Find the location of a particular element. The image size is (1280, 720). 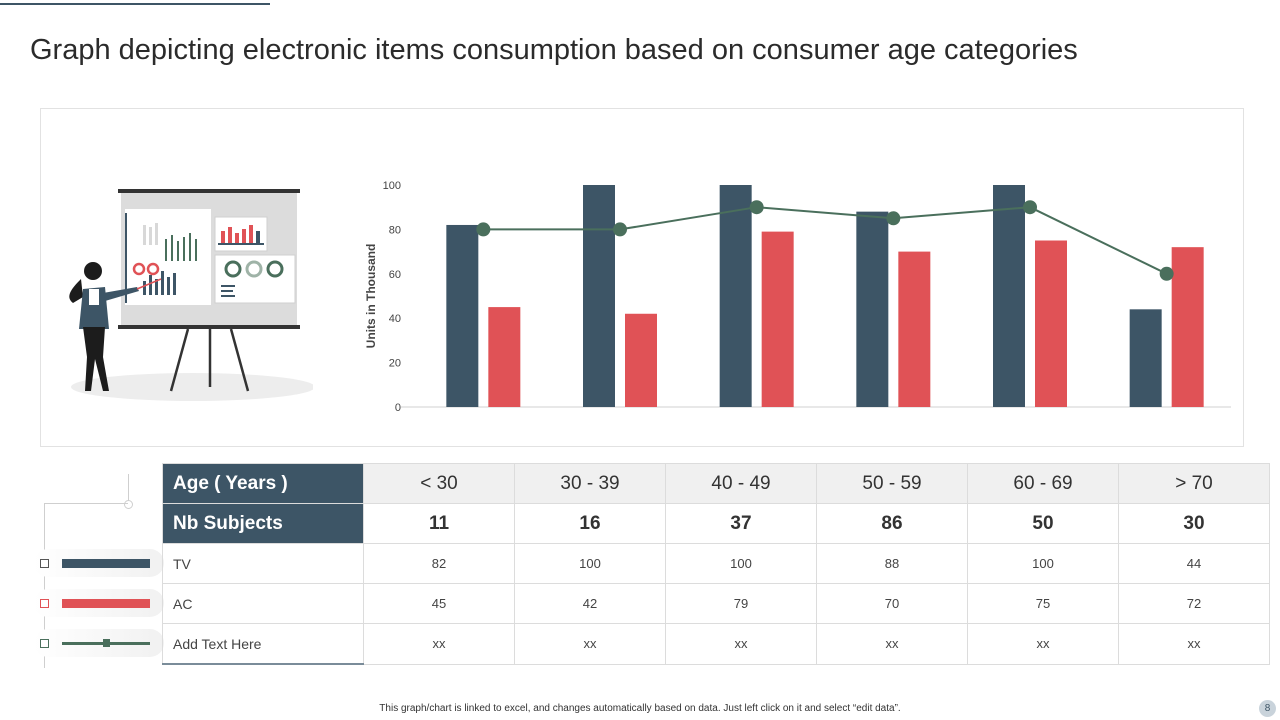

subjects-cell: 86 is located at coordinates (892, 523).